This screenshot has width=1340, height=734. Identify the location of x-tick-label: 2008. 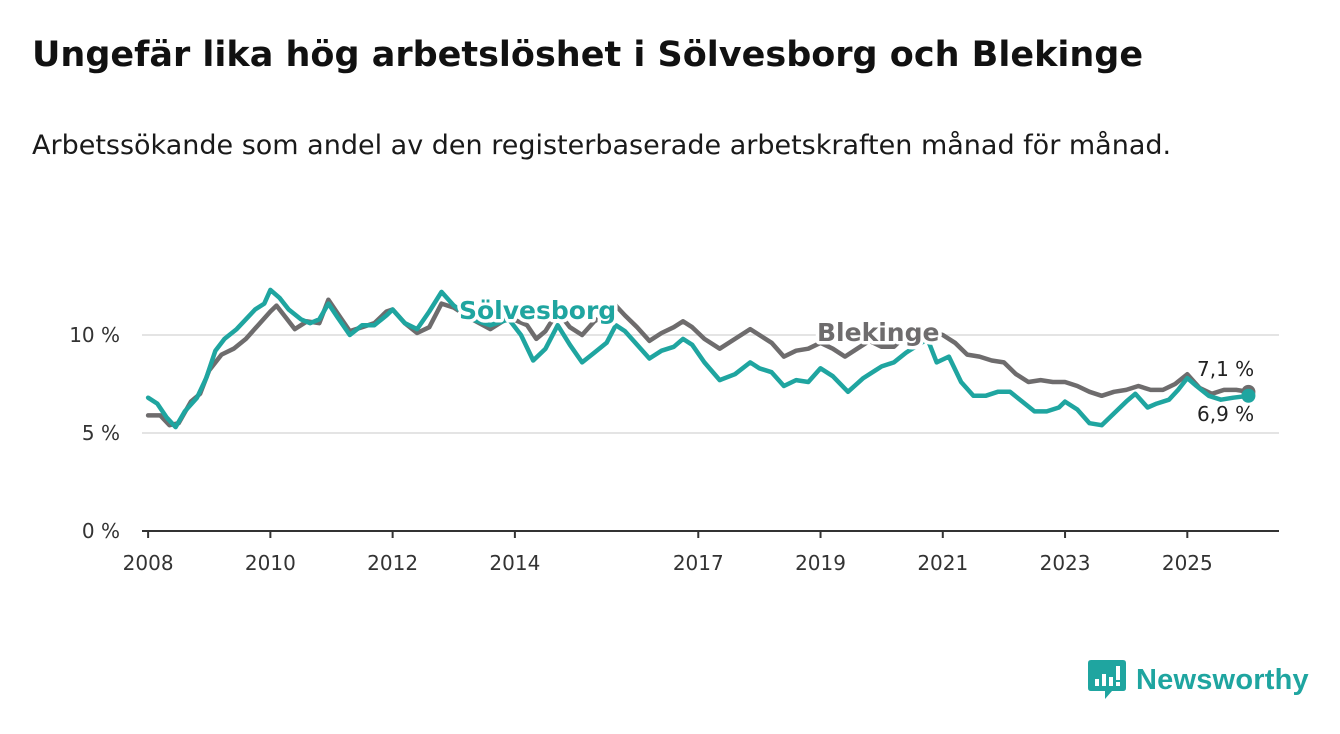
(148, 563).